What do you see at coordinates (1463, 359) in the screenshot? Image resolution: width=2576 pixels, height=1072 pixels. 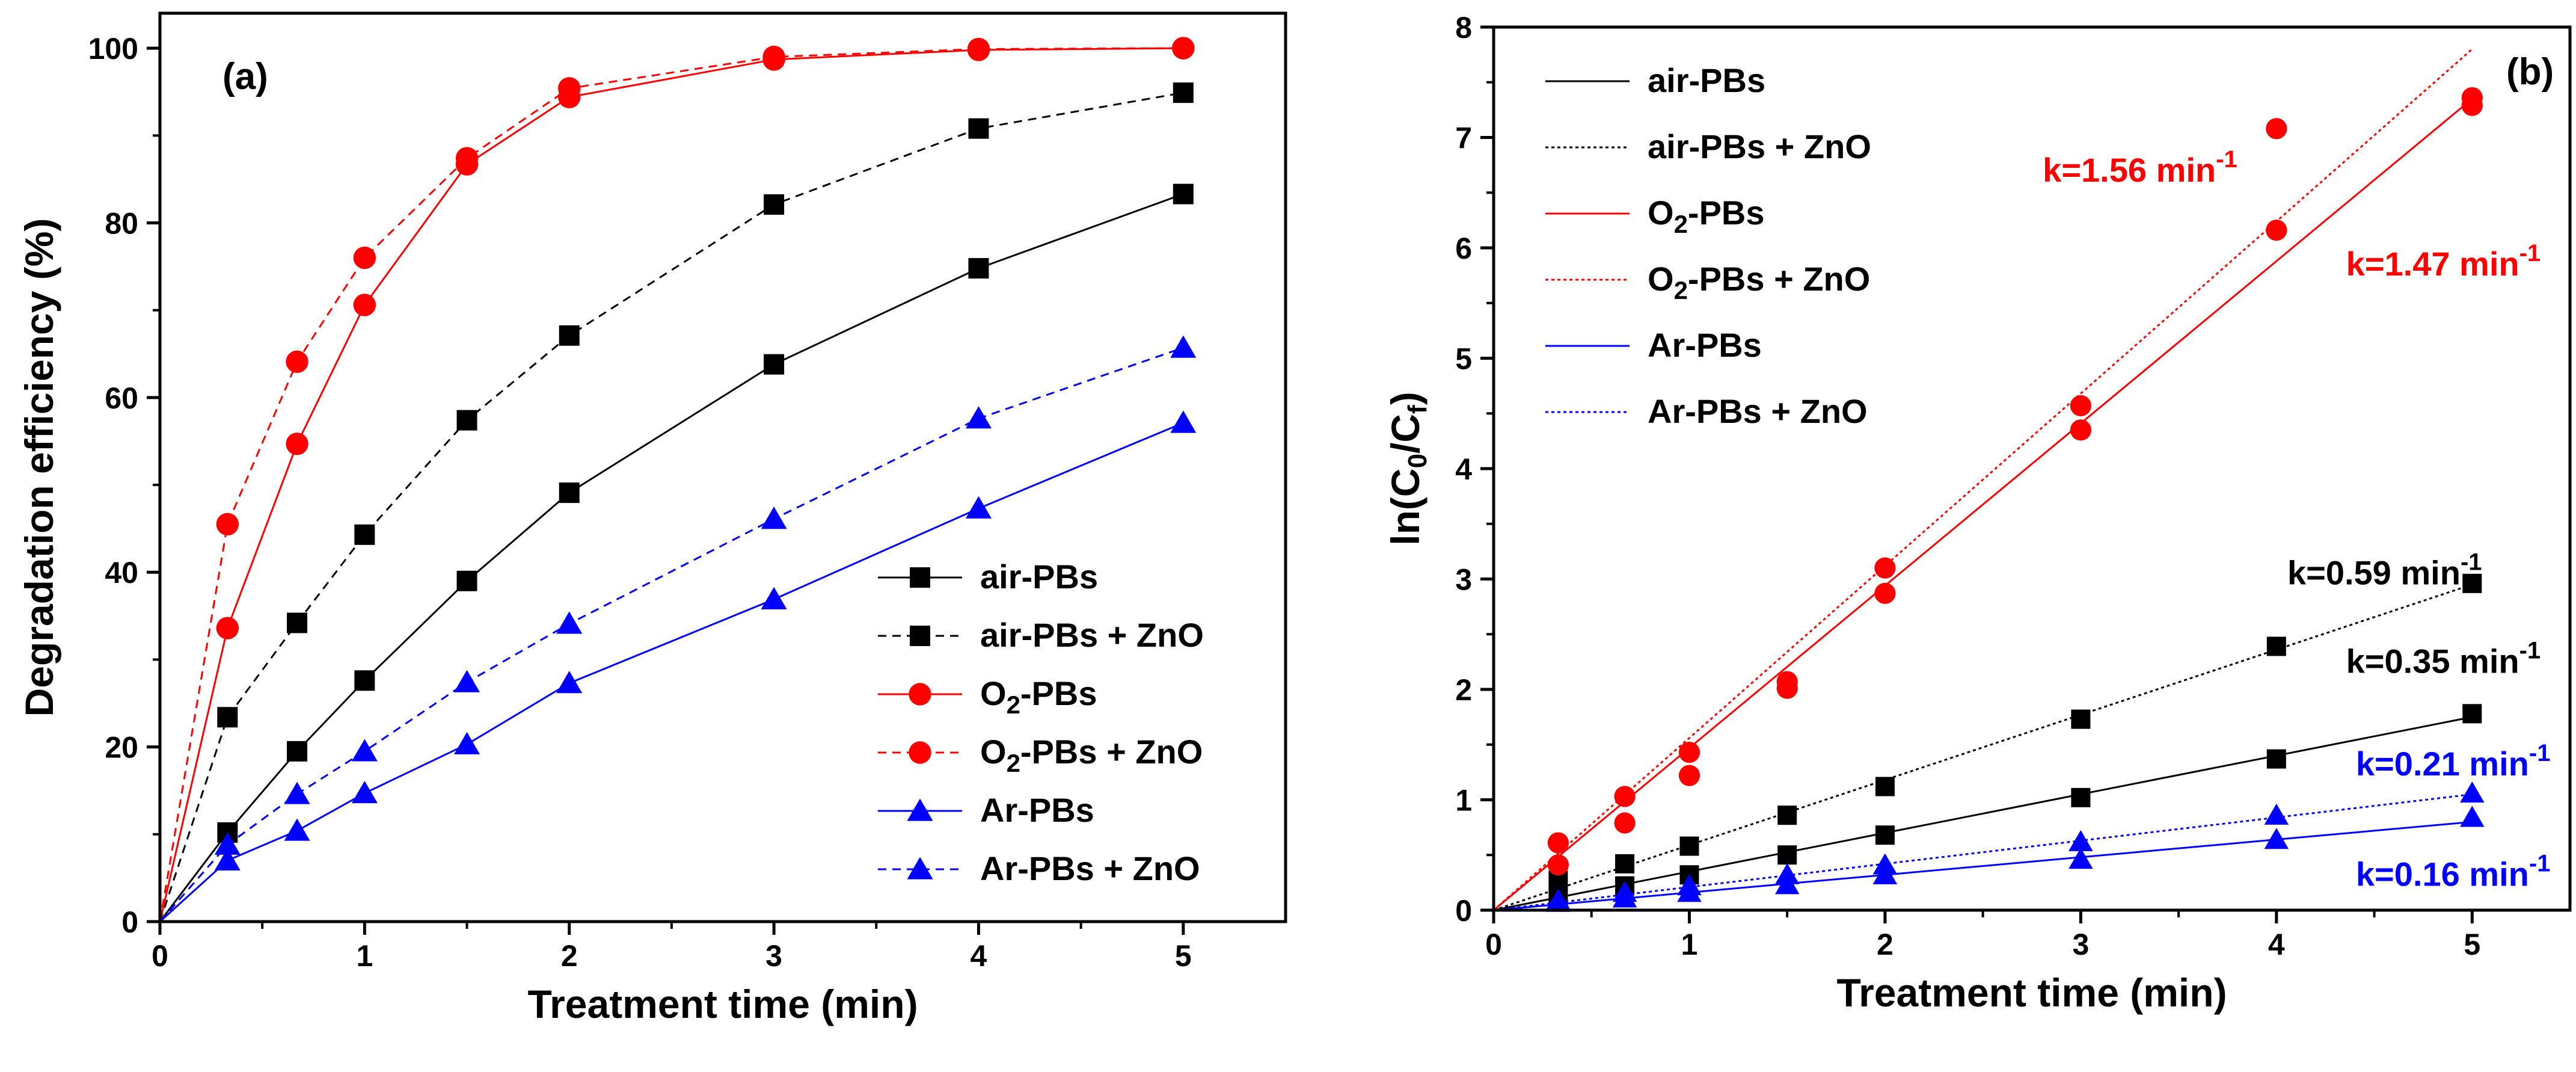 I see `panel-b-y-tick-label: 5` at bounding box center [1463, 359].